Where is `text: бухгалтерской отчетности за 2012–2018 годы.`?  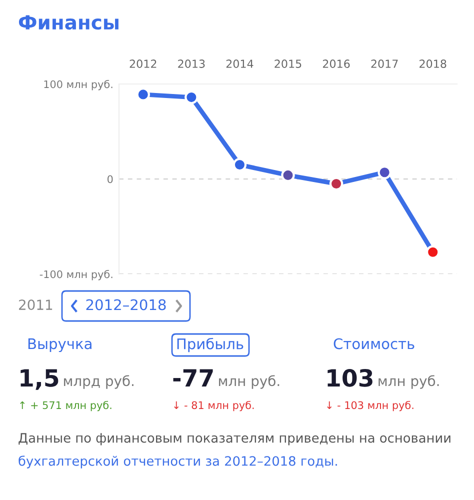
text: бухгалтерской отчетности за 2012–2018 годы. is located at coordinates (177, 462).